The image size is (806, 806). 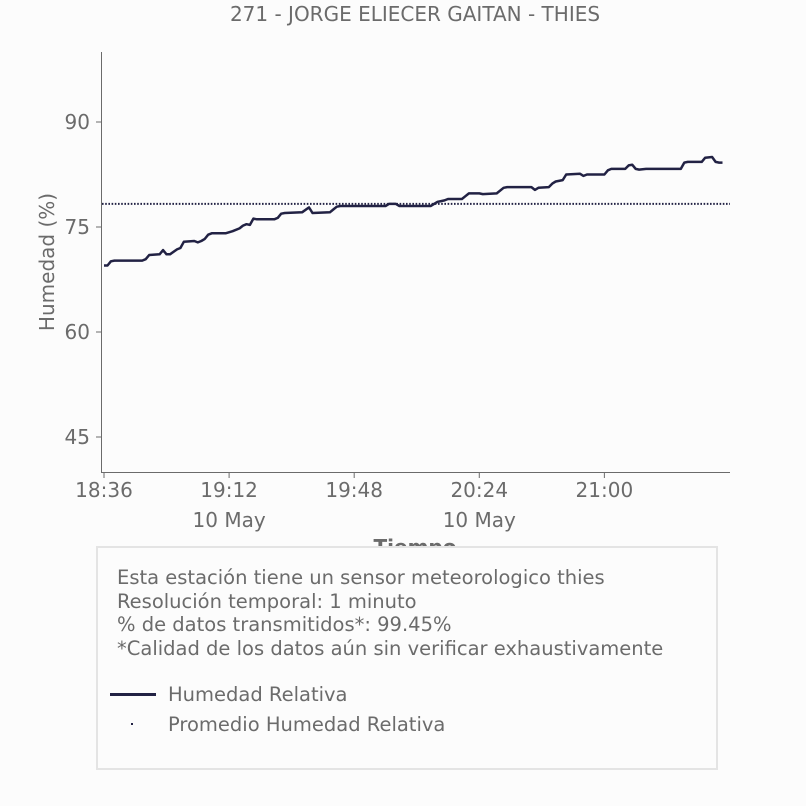 I want to click on legend-item-promedio: Promedio Humedad Relativa, so click(x=277, y=724).